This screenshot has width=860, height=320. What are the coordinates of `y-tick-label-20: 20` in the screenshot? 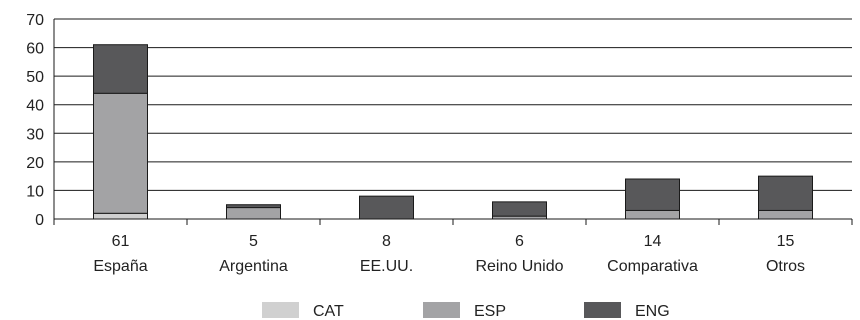 It's located at (35, 163).